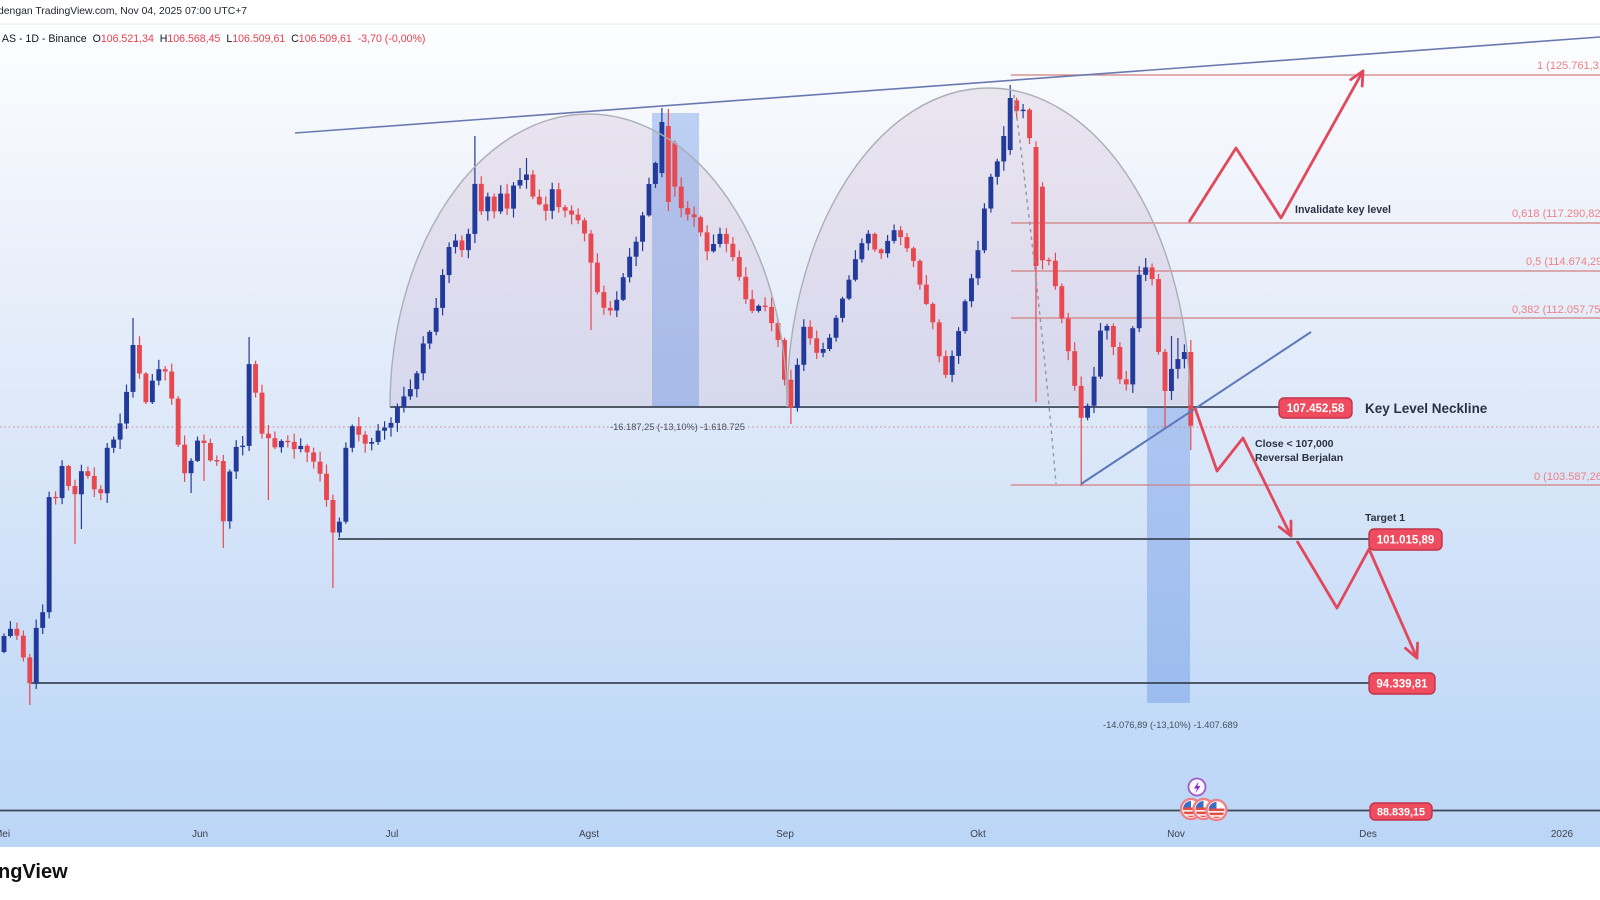 The width and height of the screenshot is (1600, 900). I want to click on svg-text: Target 1, so click(1385, 518).